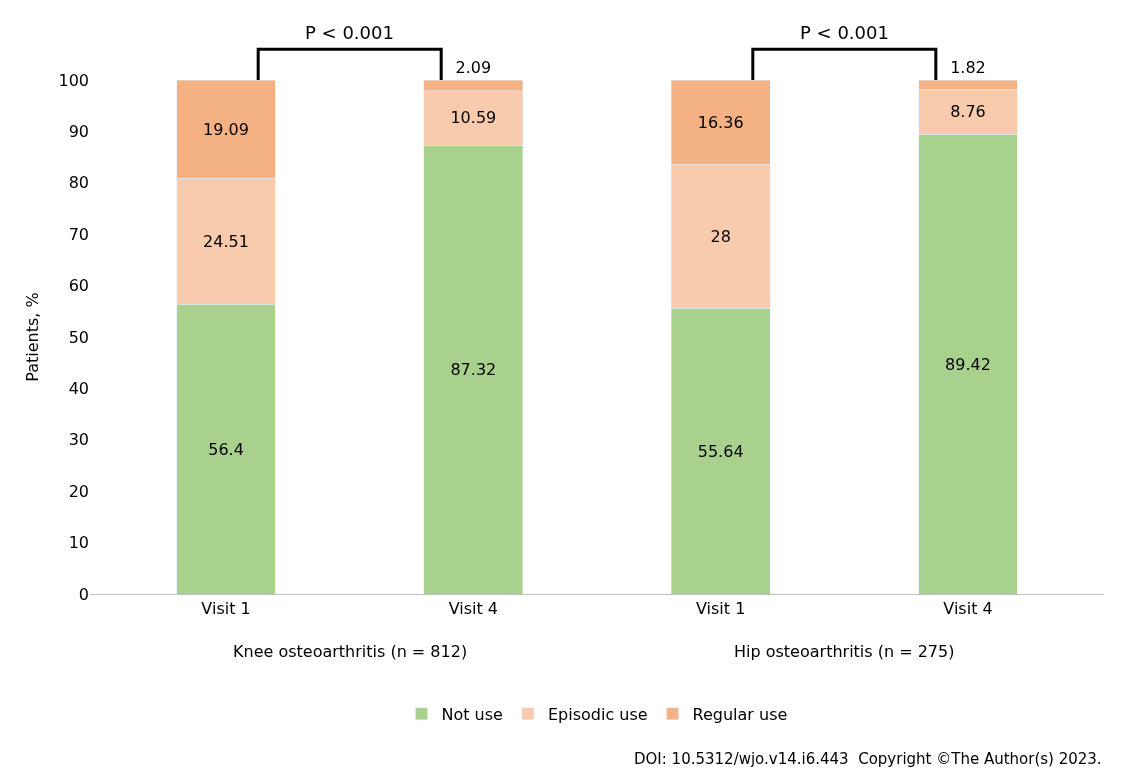  What do you see at coordinates (226, 129) in the screenshot?
I see `data-label: 19.09` at bounding box center [226, 129].